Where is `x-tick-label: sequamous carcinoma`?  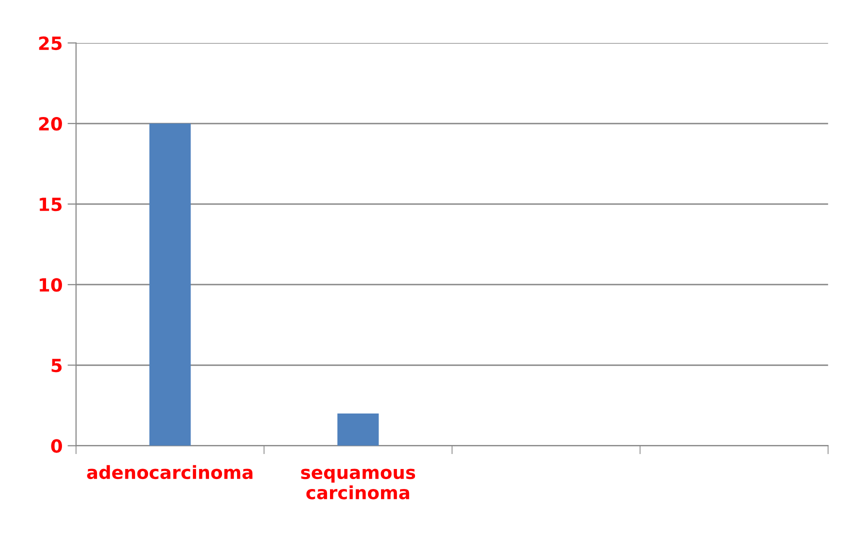
x-tick-label: sequamous carcinoma is located at coordinates (358, 484).